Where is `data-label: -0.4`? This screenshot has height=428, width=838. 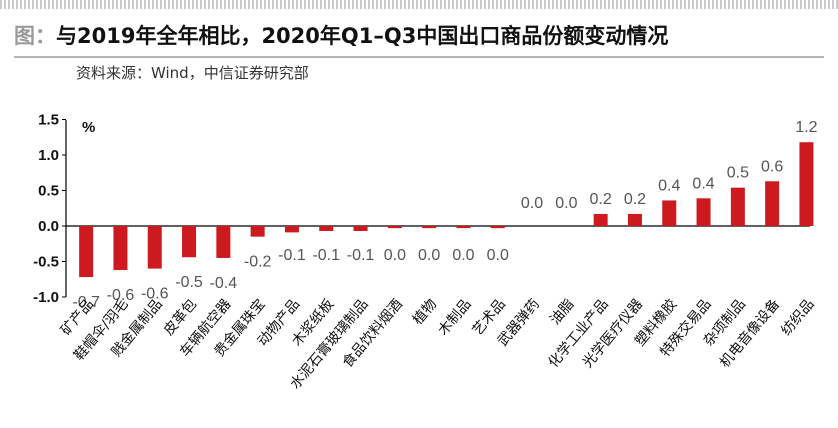
data-label: -0.4 is located at coordinates (224, 283).